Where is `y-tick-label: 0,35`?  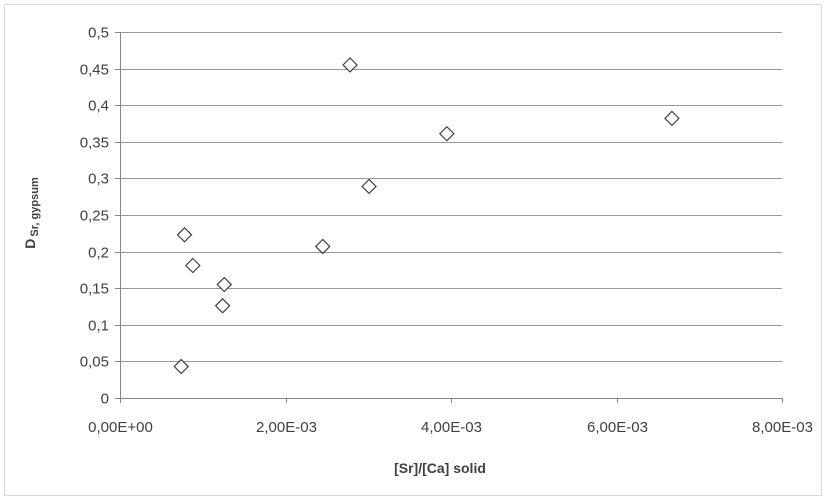 y-tick-label: 0,35 is located at coordinates (94, 143).